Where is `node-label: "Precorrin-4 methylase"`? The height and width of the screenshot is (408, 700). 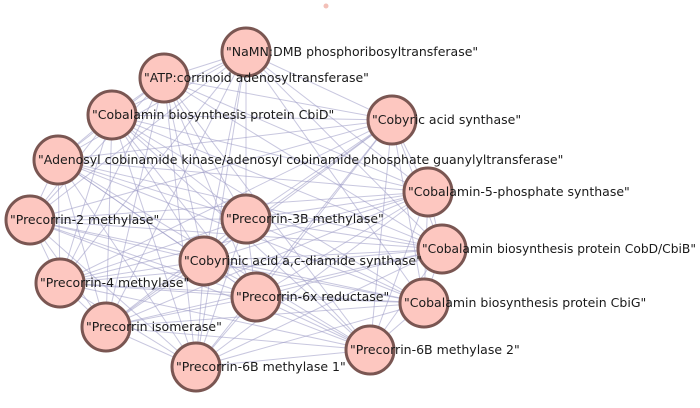 node-label: "Precorrin-4 methylase" is located at coordinates (114, 282).